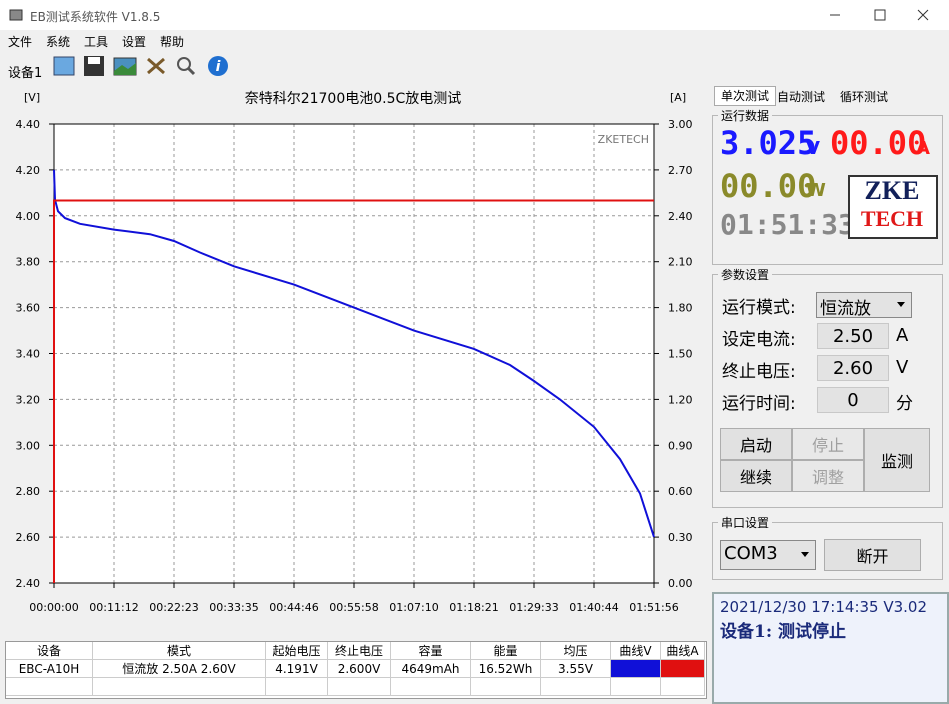 The image size is (949, 704). Describe the element at coordinates (830, 648) in the screenshot. I see `status-box` at that location.